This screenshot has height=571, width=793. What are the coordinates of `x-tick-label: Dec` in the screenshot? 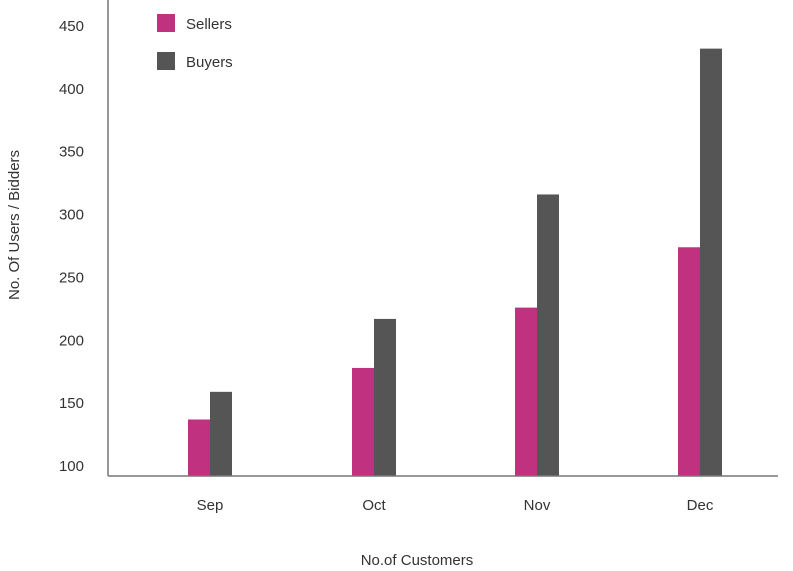 It's located at (700, 505).